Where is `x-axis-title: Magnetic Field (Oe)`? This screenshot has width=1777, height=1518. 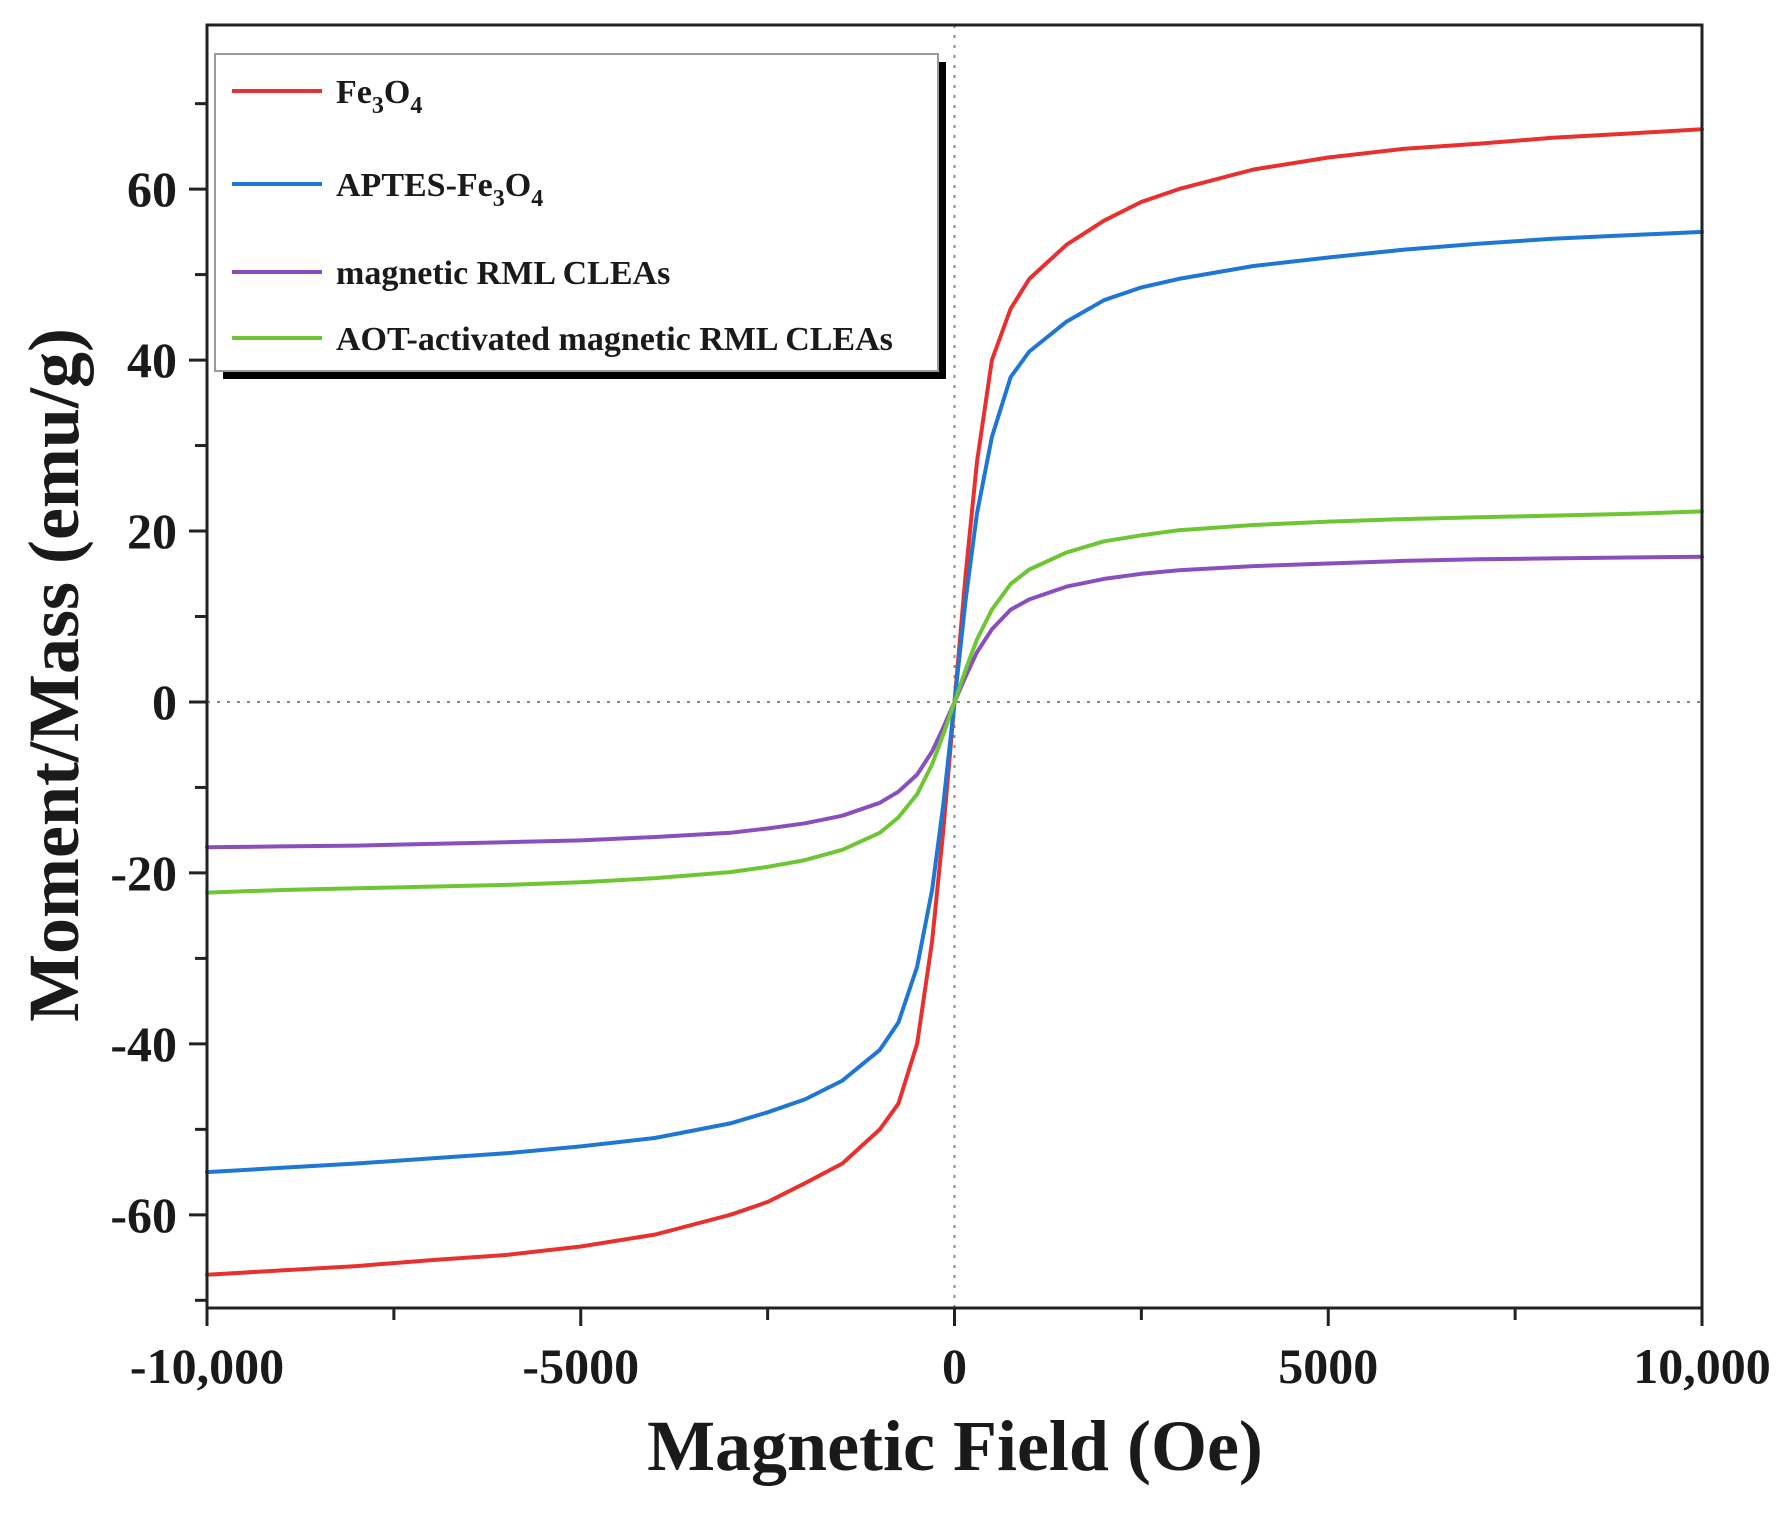
x-axis-title: Magnetic Field (Oe) is located at coordinates (955, 1446).